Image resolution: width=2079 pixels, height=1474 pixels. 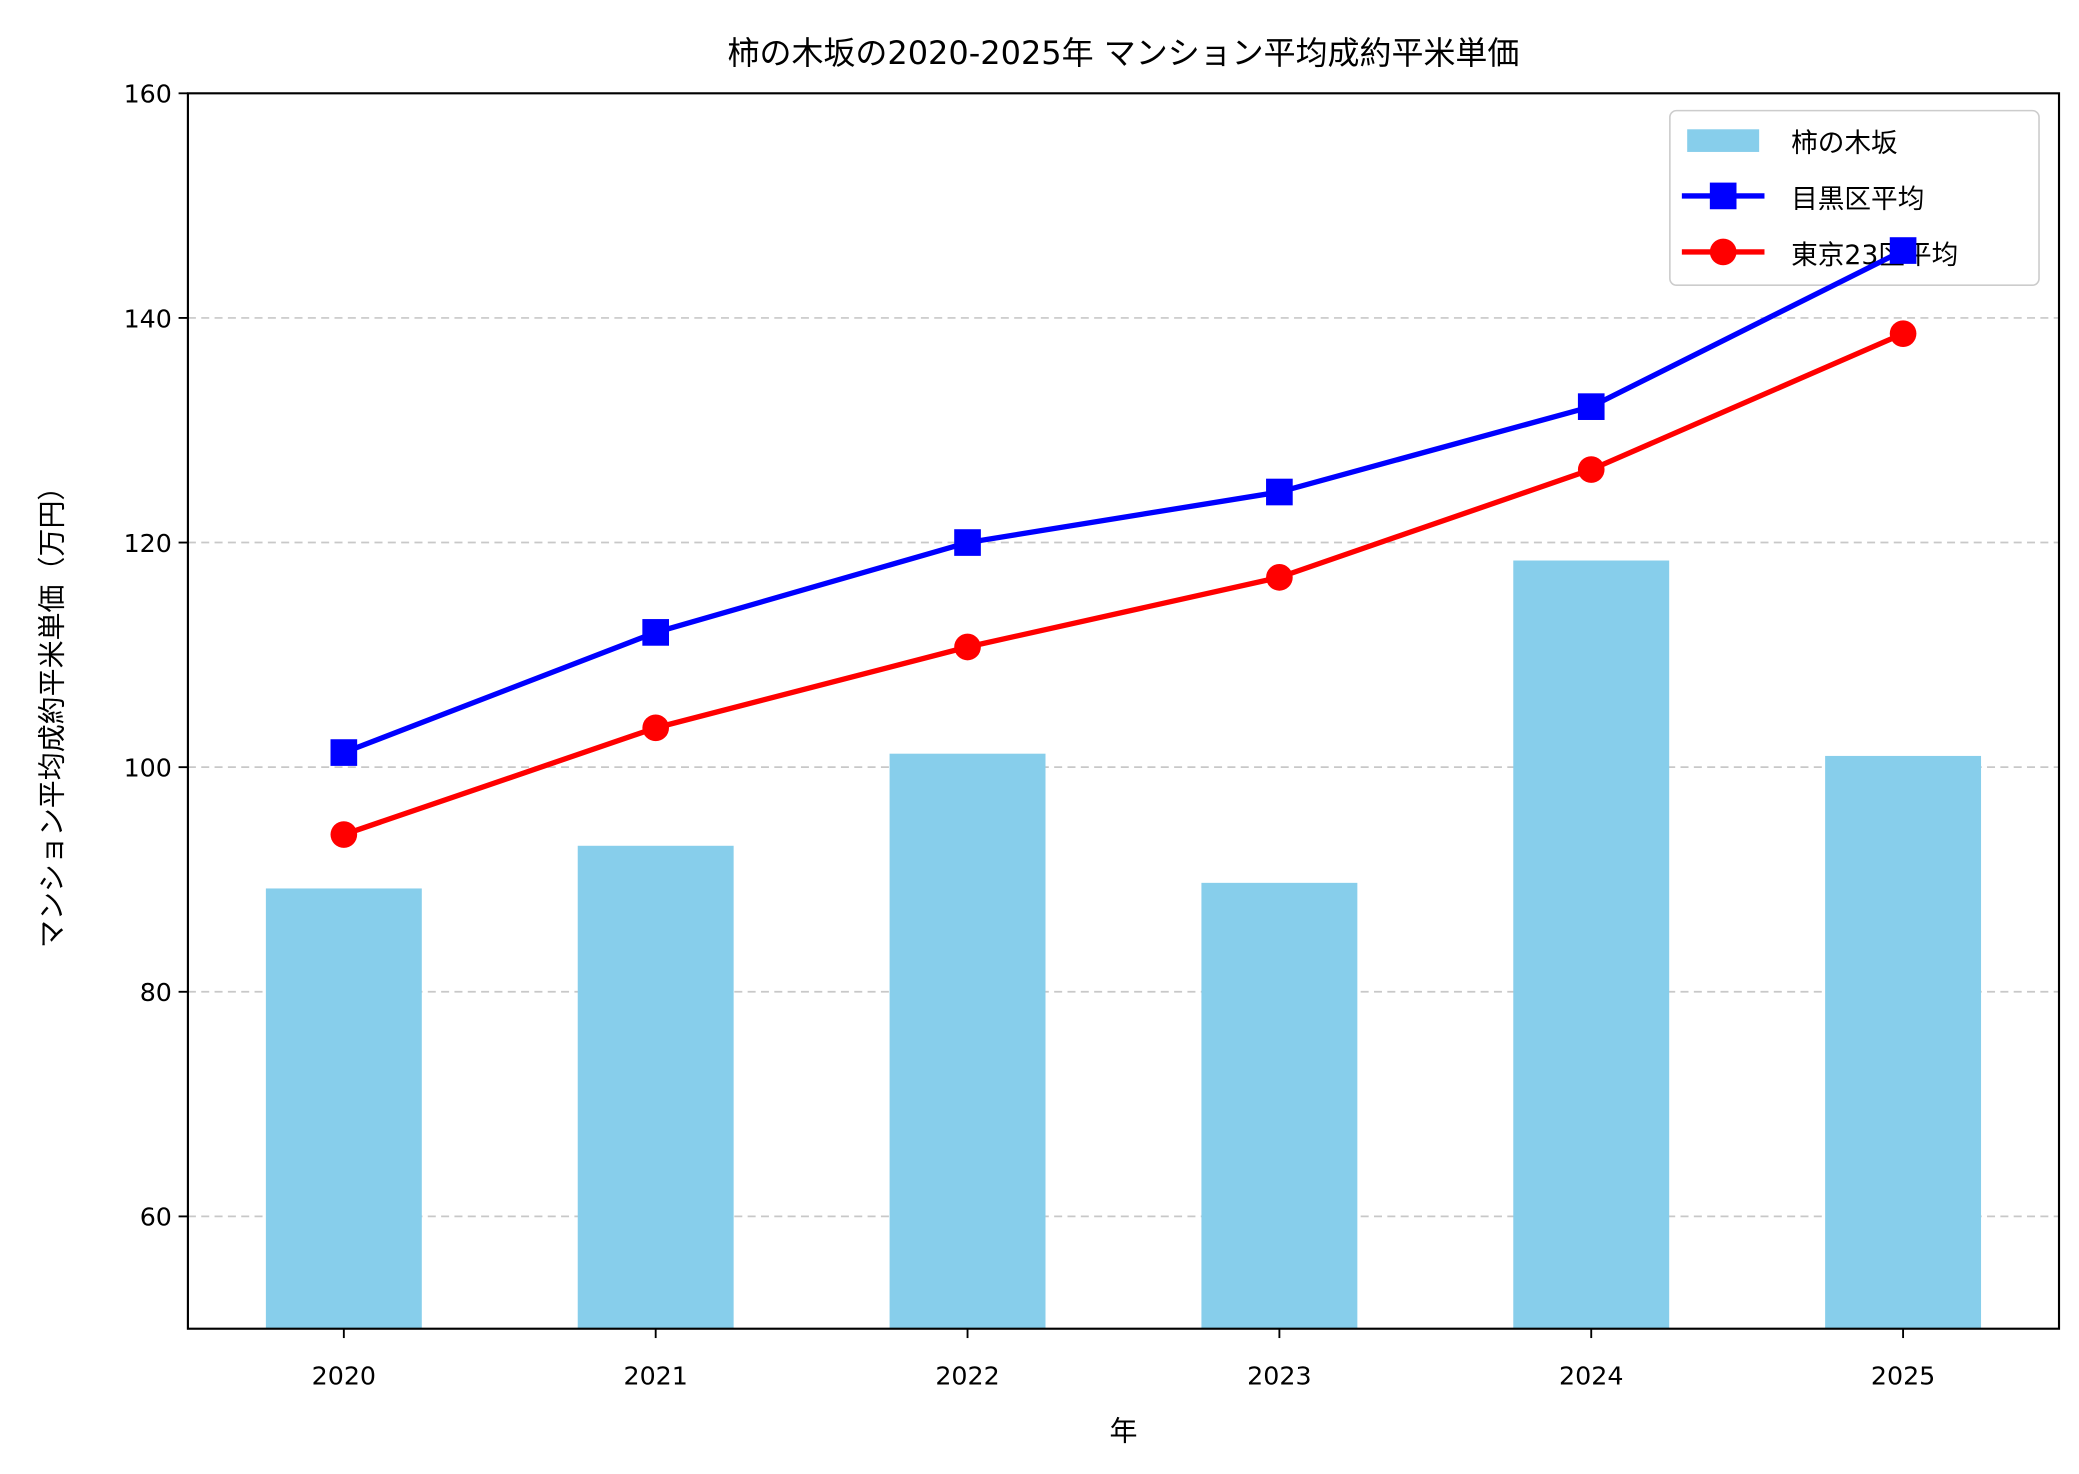 I want to click on y-tick-label: 60, so click(x=156, y=1217).